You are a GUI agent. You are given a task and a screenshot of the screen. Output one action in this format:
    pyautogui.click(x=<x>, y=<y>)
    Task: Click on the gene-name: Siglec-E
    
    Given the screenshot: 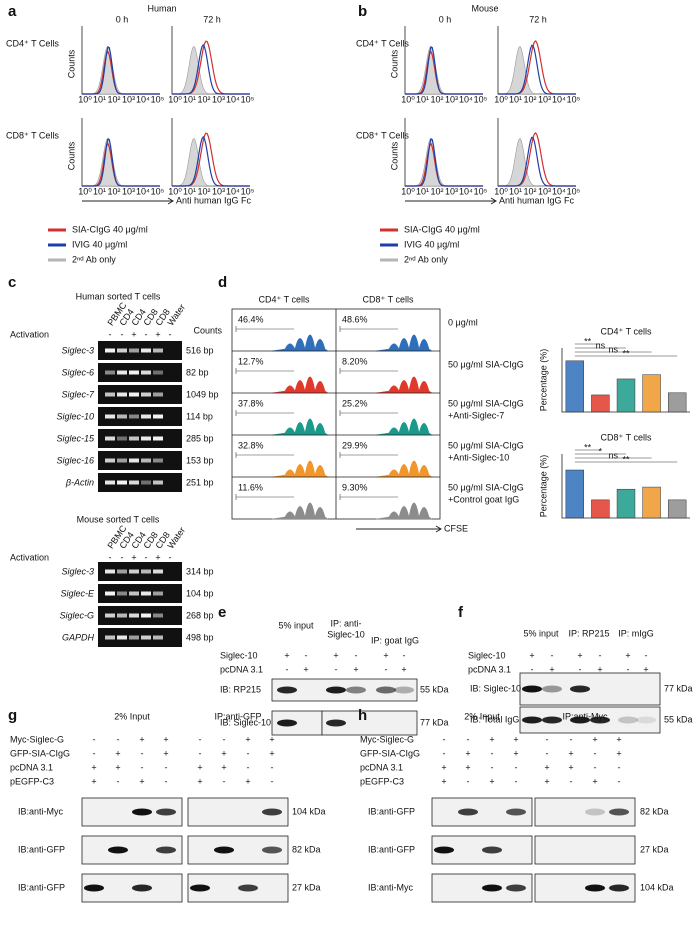 What is the action you would take?
    pyautogui.click(x=77, y=593)
    